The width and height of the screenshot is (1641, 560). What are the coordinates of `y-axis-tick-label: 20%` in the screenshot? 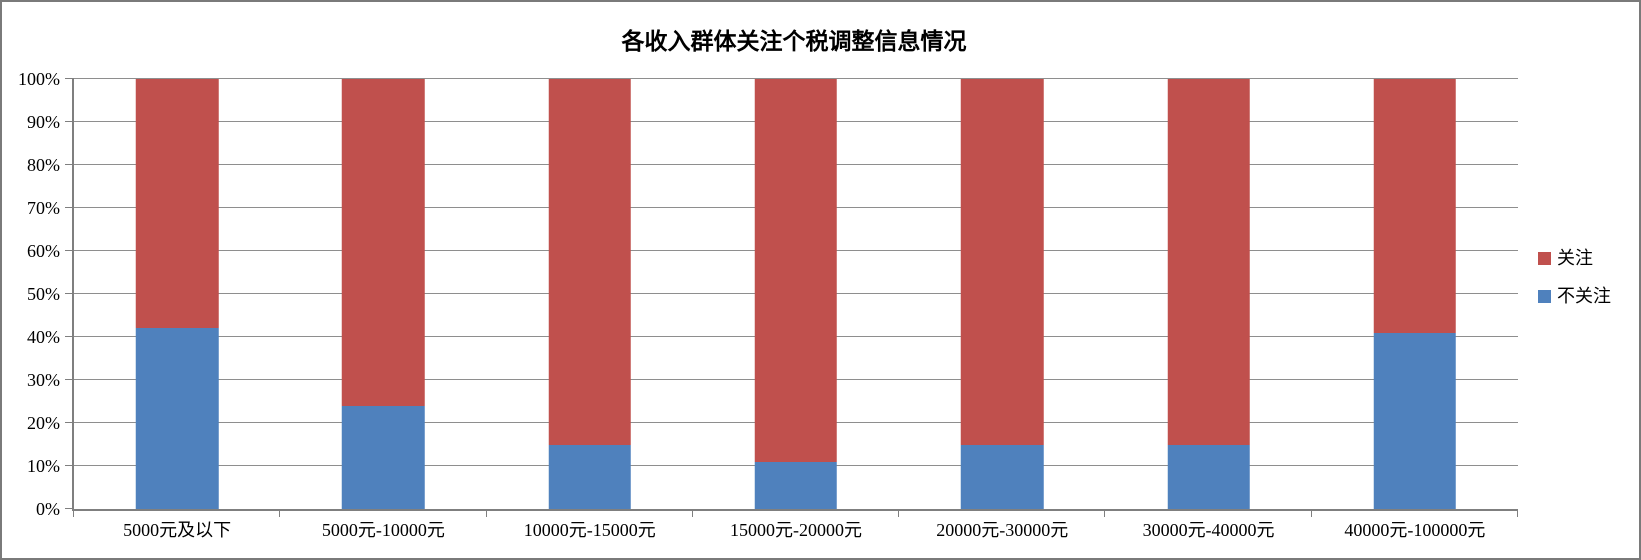 It's located at (43, 423).